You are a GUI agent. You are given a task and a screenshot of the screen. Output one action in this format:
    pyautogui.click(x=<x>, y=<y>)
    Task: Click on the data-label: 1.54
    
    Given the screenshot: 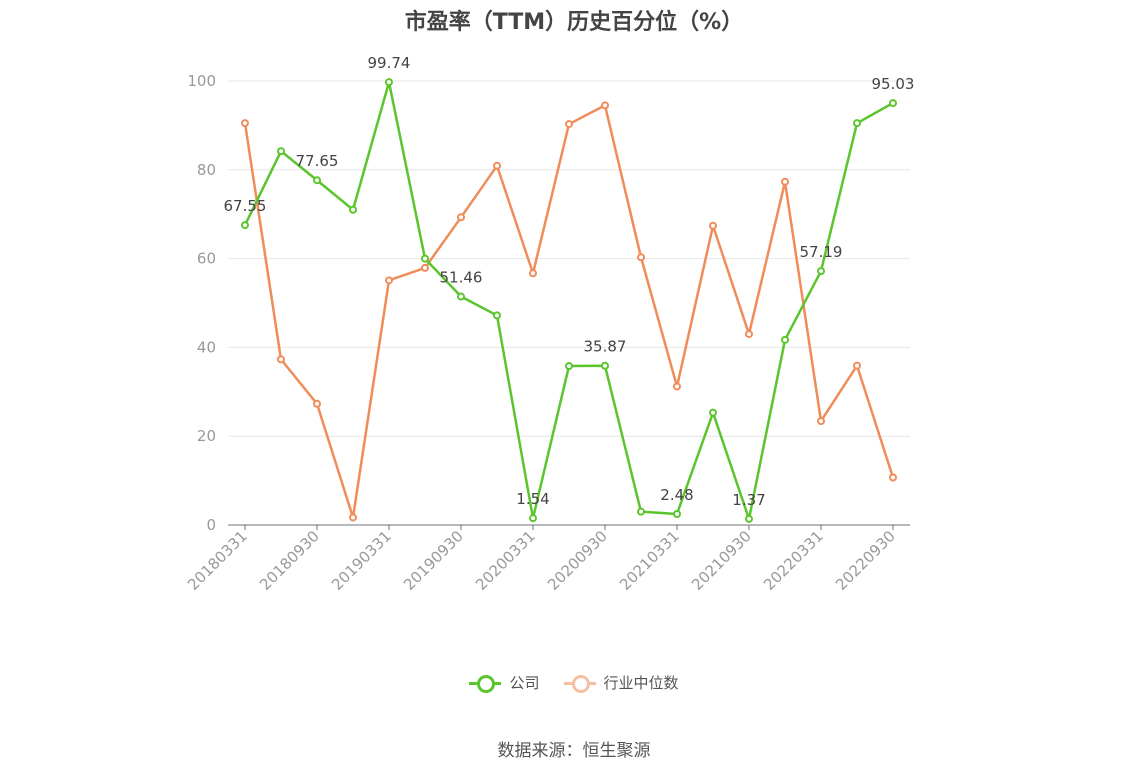 What is the action you would take?
    pyautogui.click(x=532, y=499)
    